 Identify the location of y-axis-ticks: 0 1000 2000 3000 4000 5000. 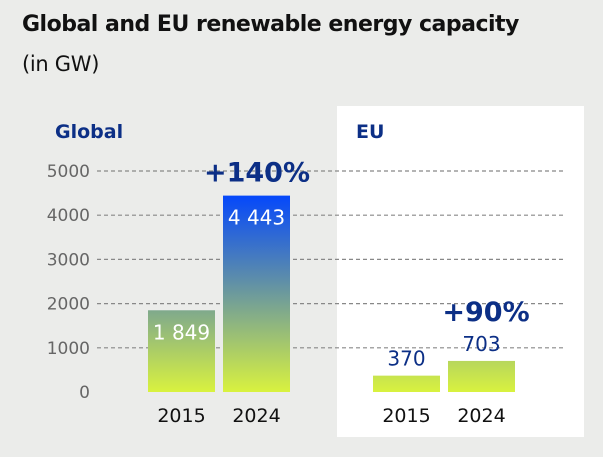
(68, 282).